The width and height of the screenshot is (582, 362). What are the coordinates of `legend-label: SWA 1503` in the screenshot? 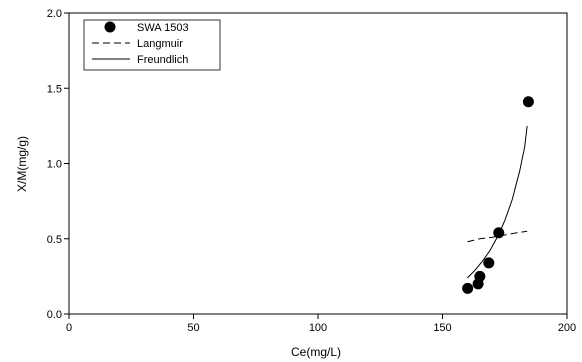 It's located at (163, 28).